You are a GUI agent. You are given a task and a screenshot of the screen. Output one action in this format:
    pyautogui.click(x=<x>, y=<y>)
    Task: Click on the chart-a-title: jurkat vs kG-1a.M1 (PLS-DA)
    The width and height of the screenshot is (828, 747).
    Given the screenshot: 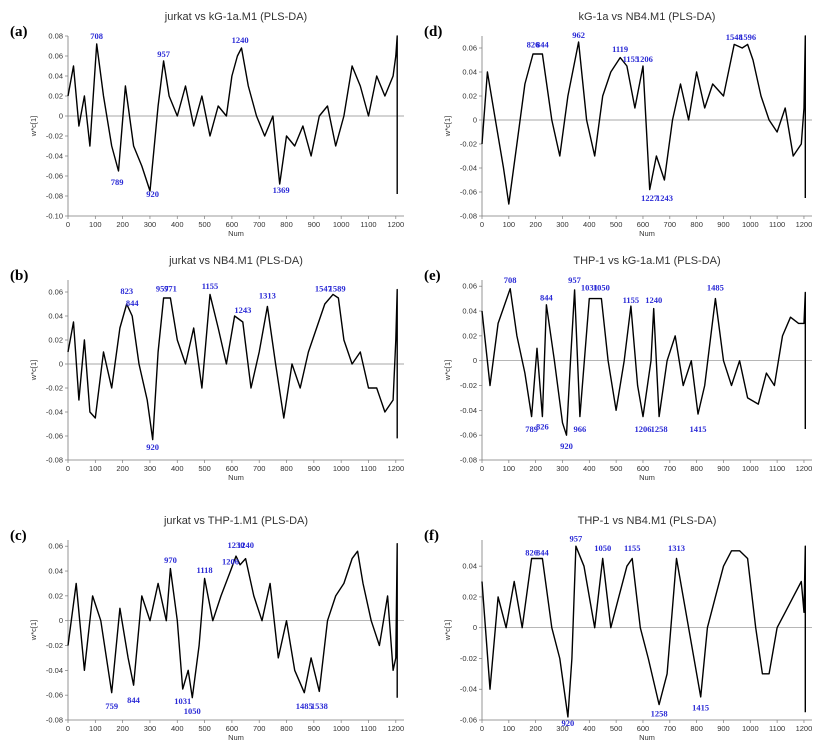 What is the action you would take?
    pyautogui.click(x=235, y=17)
    